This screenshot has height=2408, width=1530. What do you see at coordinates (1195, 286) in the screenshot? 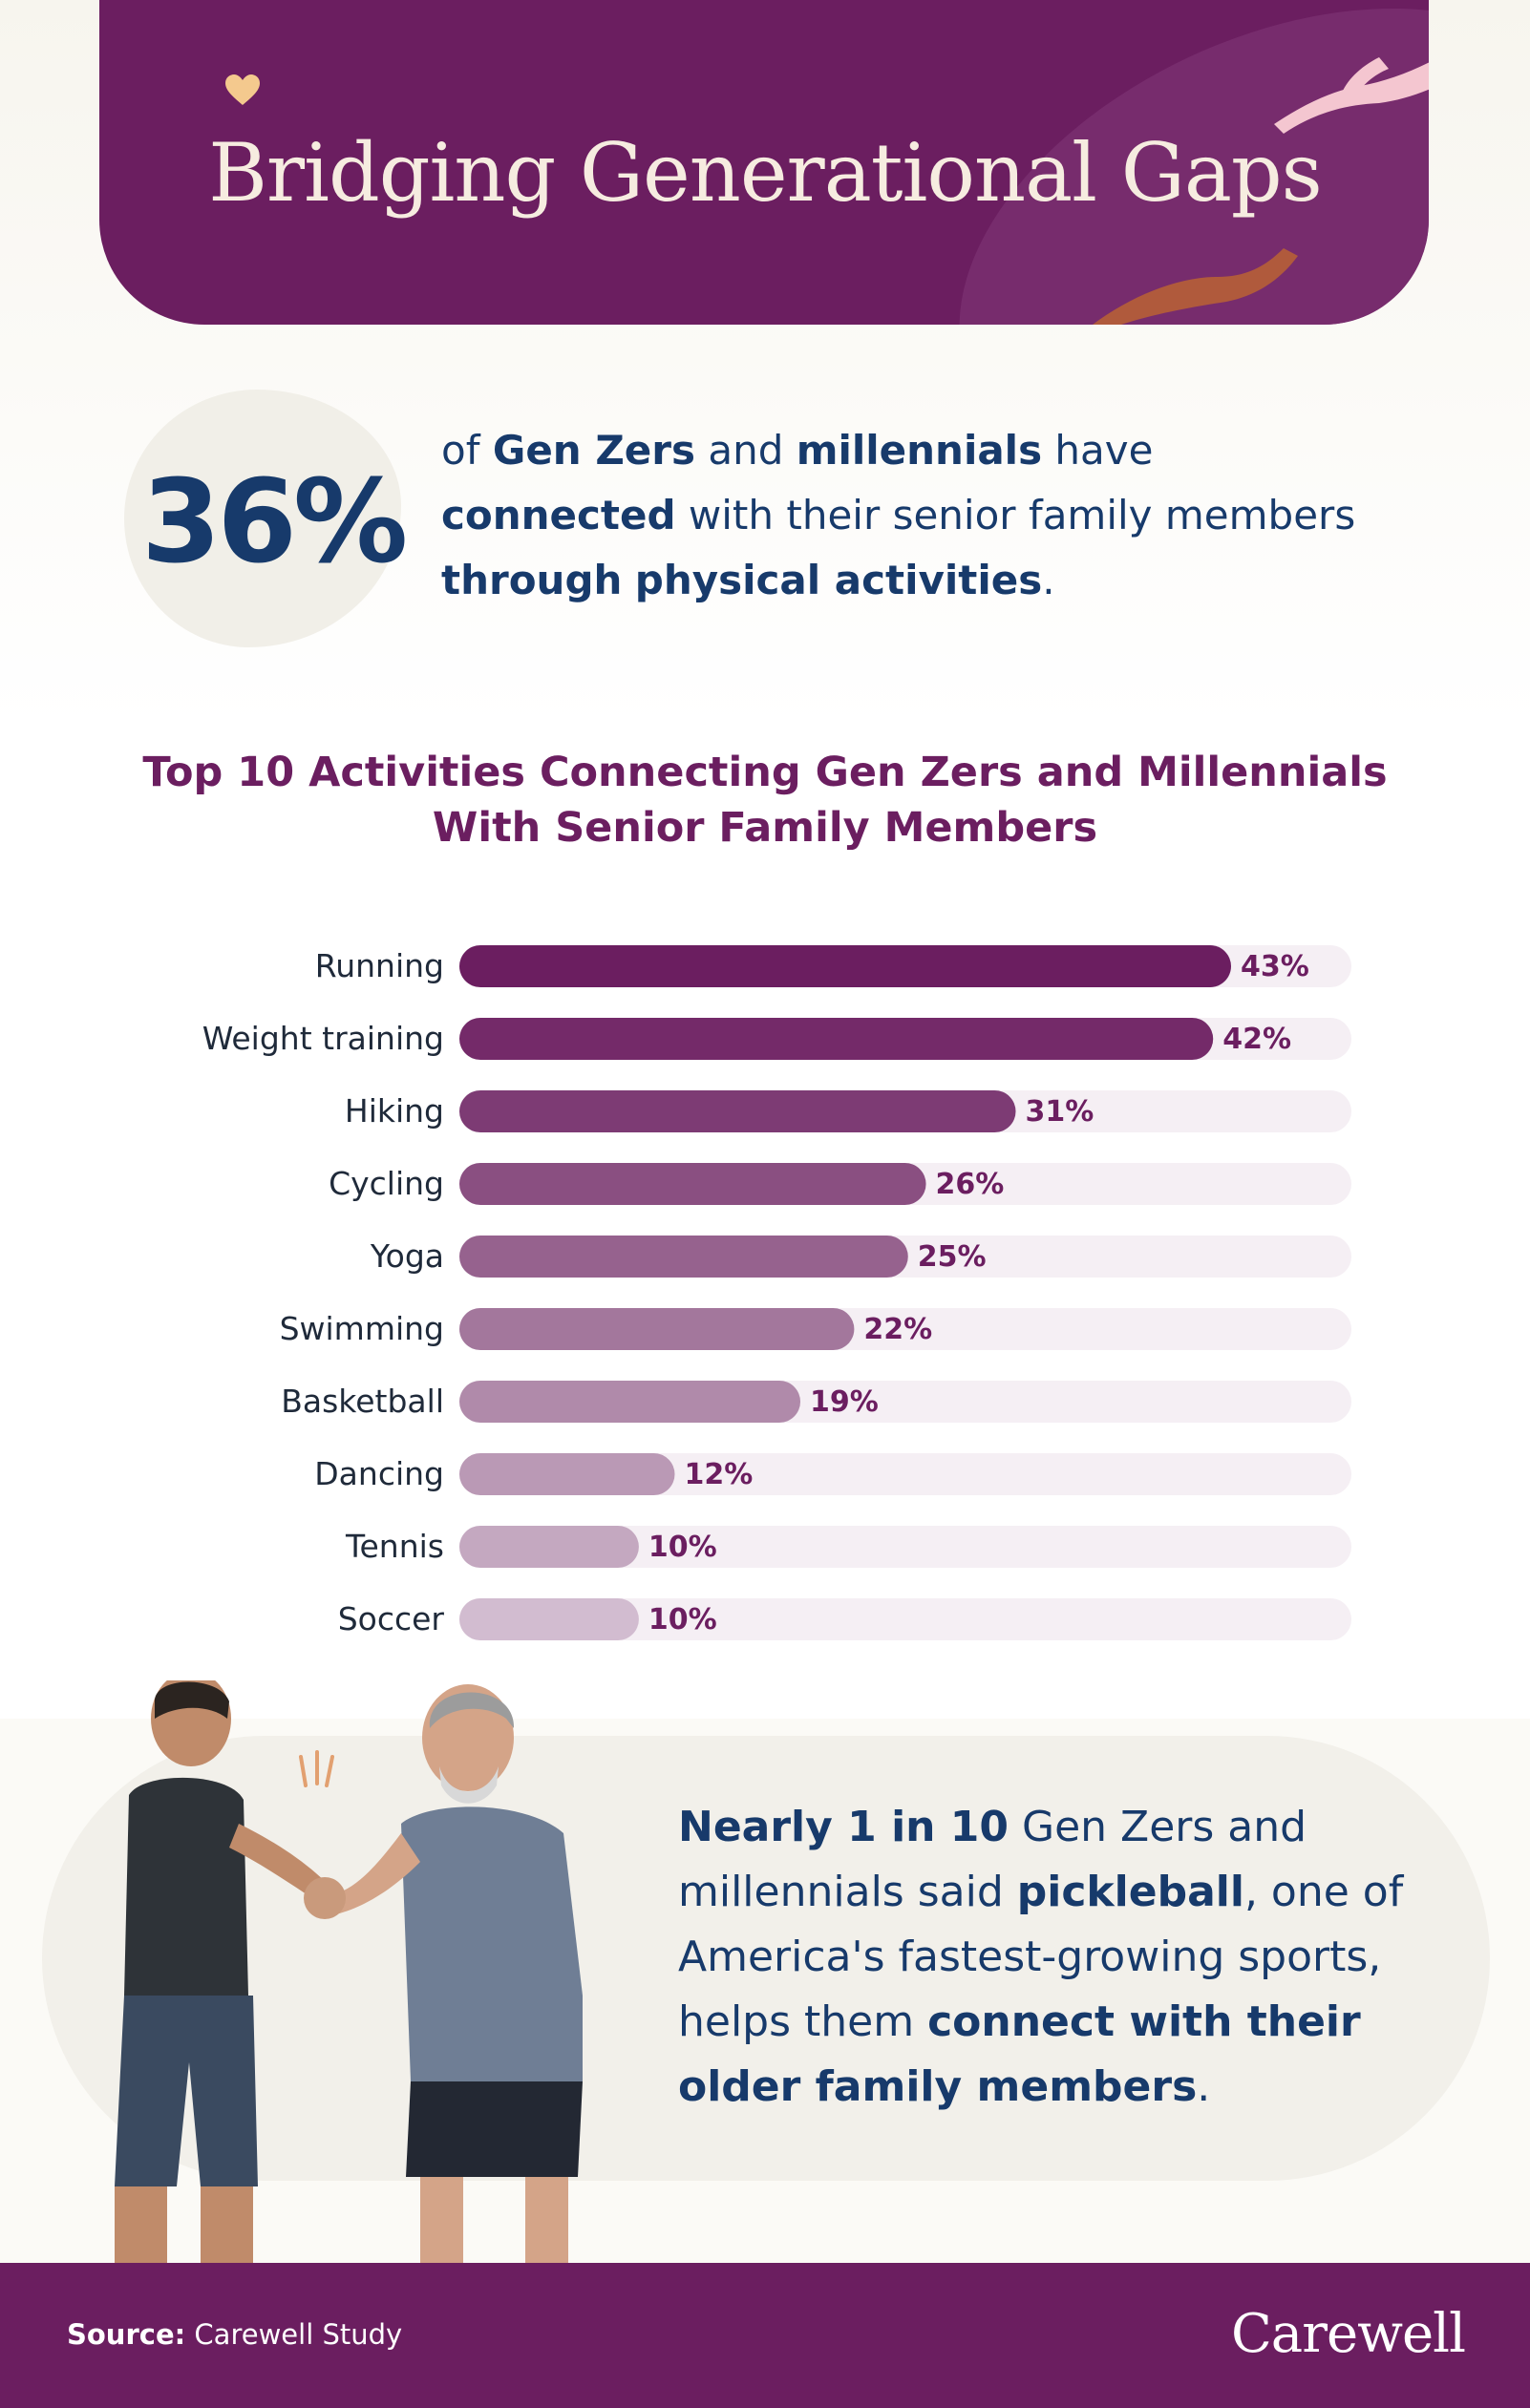
I see `hand-illustration-bottom` at bounding box center [1195, 286].